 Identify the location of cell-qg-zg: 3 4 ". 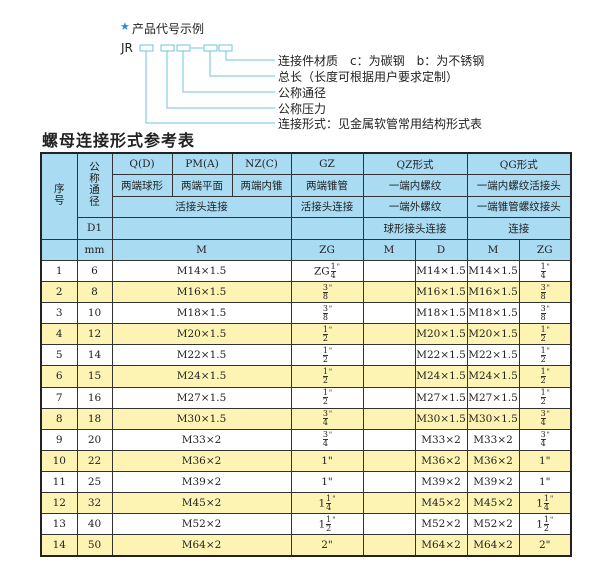
(545, 439).